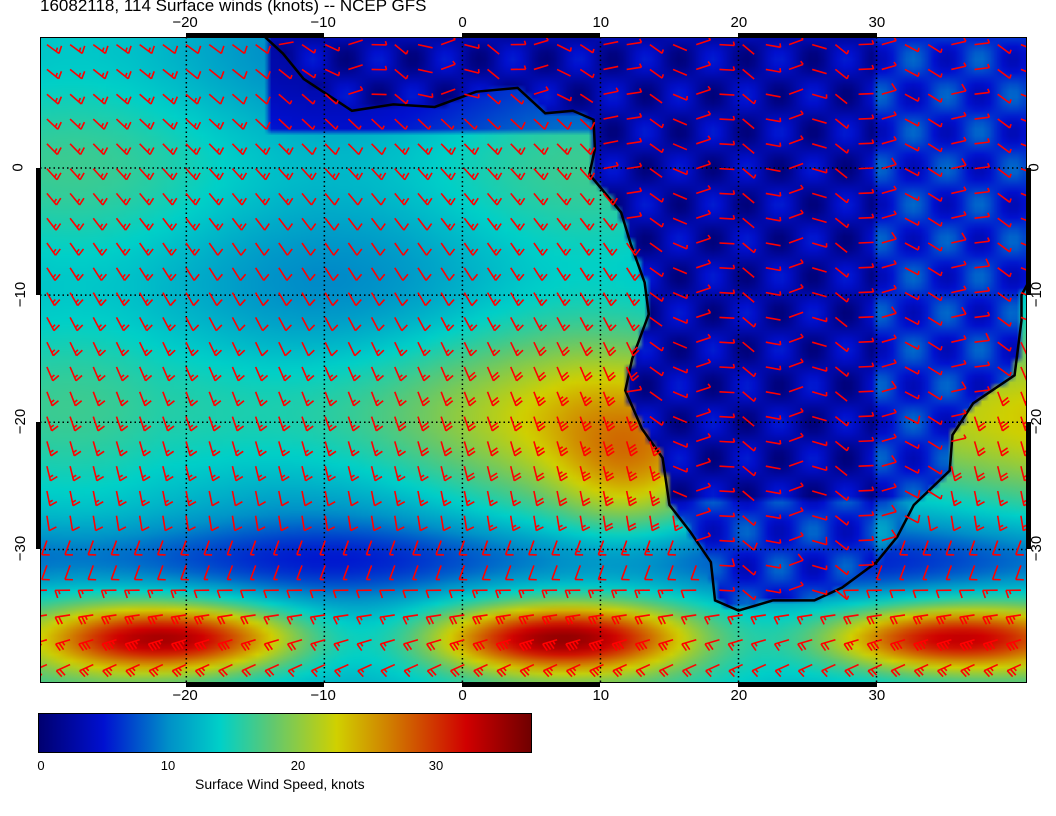 Image resolution: width=1056 pixels, height=816 pixels. Describe the element at coordinates (168, 765) in the screenshot. I see `colorbar-tick: 10` at that location.